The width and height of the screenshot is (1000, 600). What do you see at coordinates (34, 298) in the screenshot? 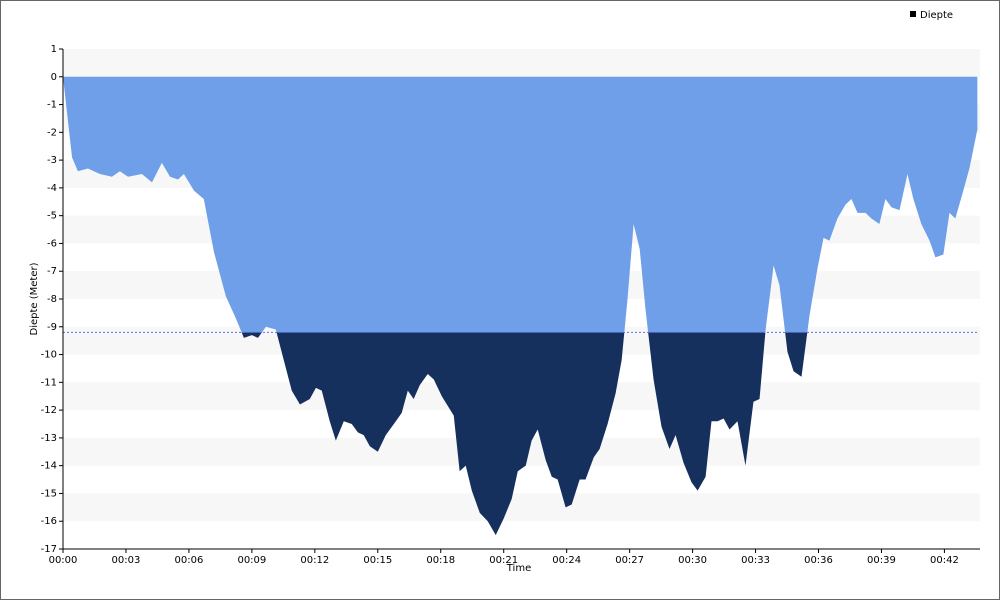
I see `y-axis-label: Diepte (Meter)` at bounding box center [34, 298].